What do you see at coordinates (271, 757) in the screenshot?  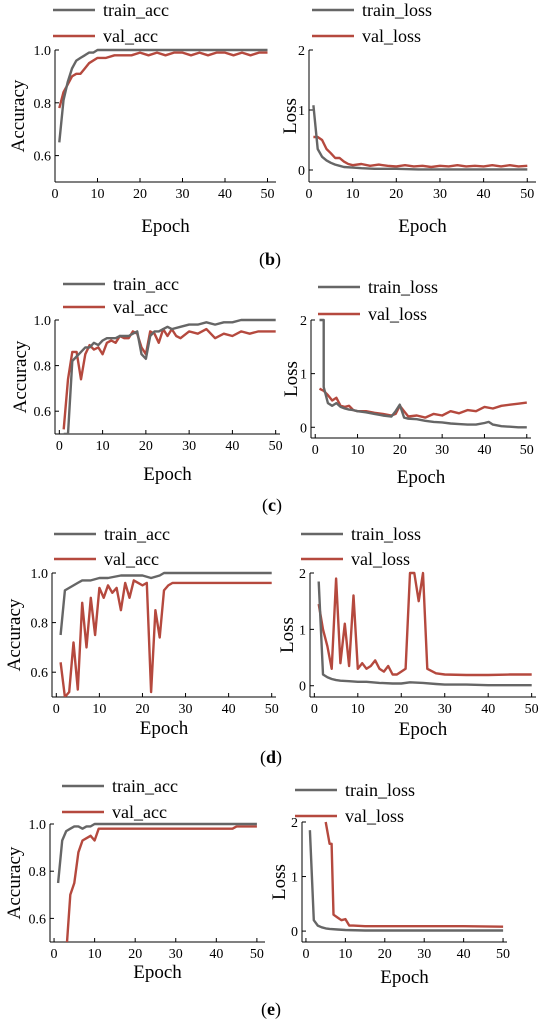 I see `panel-label: (d)` at bounding box center [271, 757].